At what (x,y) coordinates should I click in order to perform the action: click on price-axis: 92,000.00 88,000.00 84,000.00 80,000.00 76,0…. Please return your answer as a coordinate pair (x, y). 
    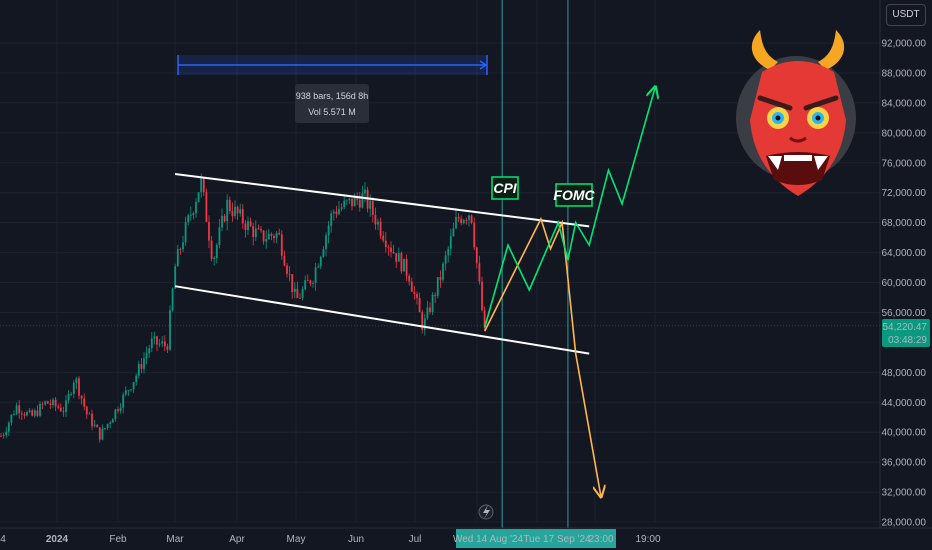
    Looking at the image, I should click on (904, 264).